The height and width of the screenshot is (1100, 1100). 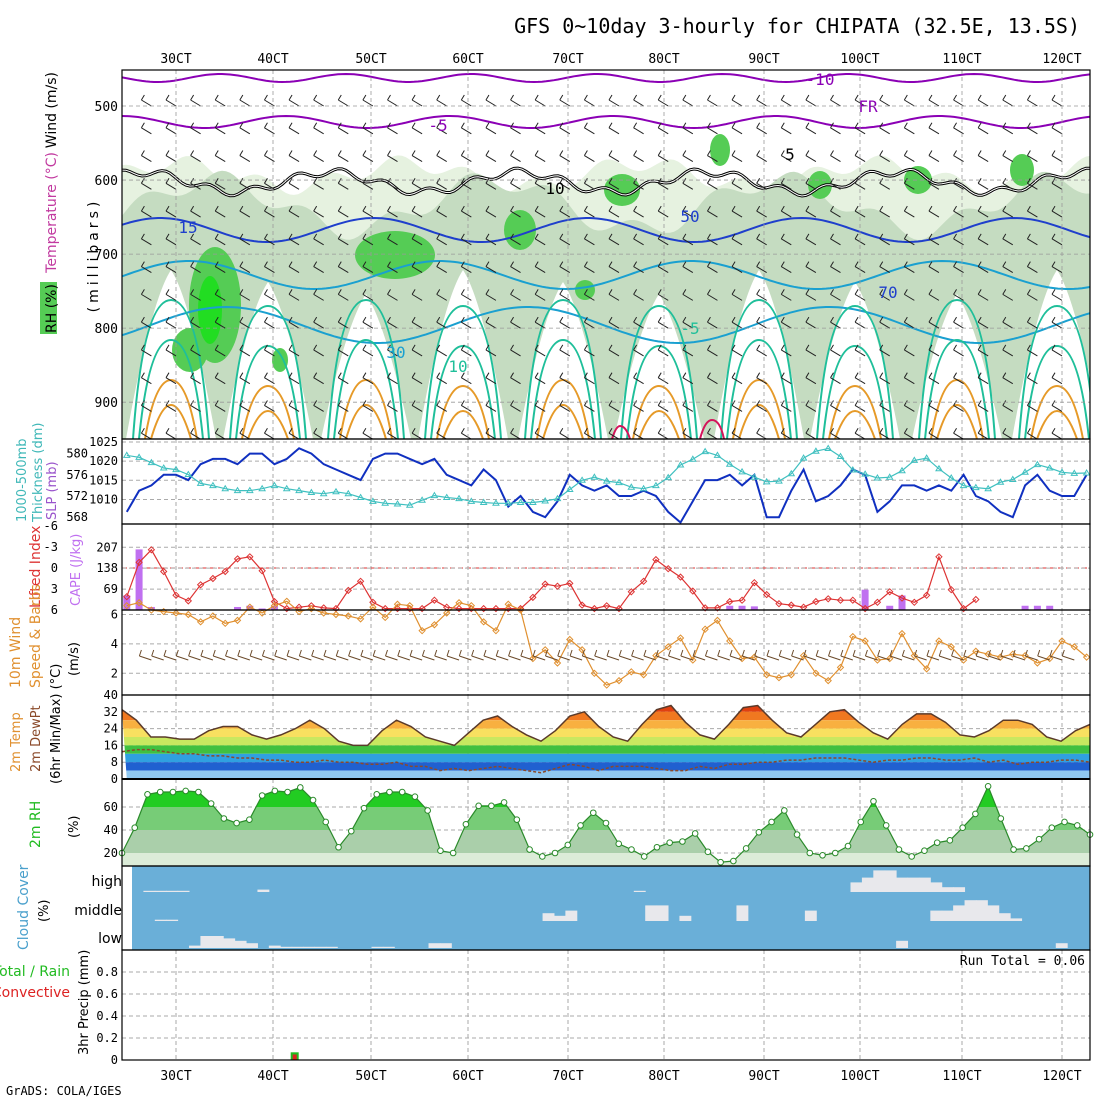 What do you see at coordinates (110, 939) in the screenshot?
I see `cloud-level-low: low` at bounding box center [110, 939].